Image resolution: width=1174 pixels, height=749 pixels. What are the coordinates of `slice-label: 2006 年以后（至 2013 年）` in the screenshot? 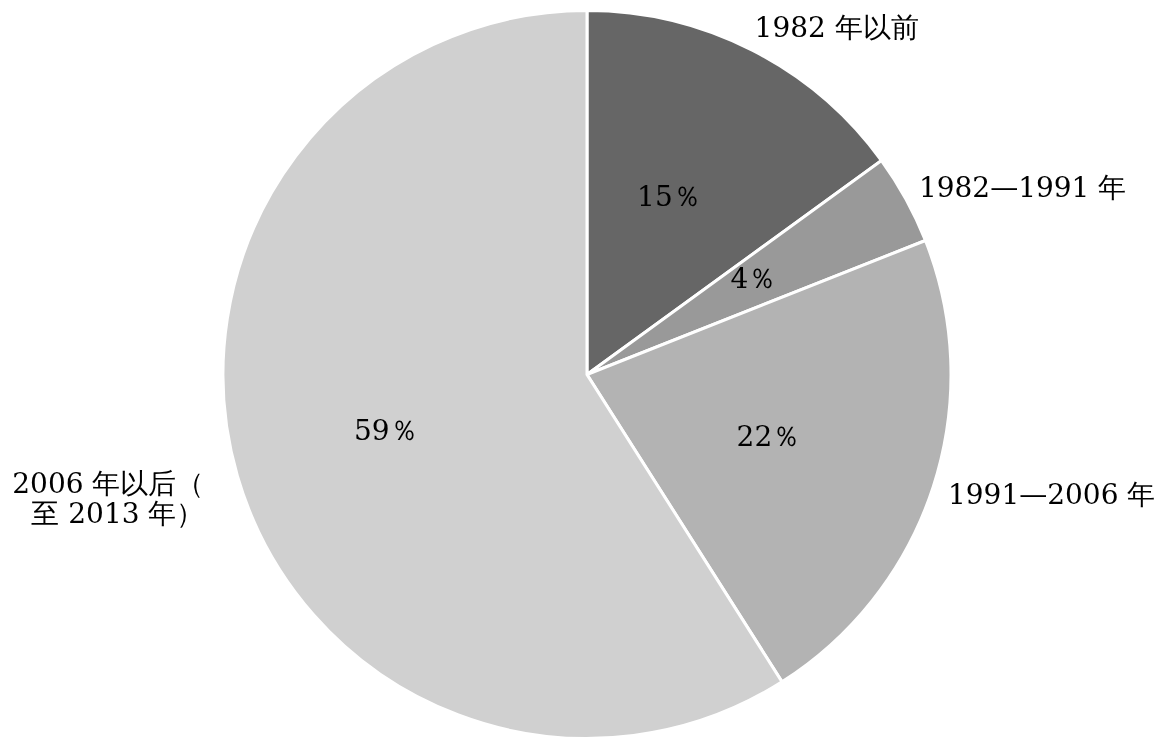 It's located at (108, 498).